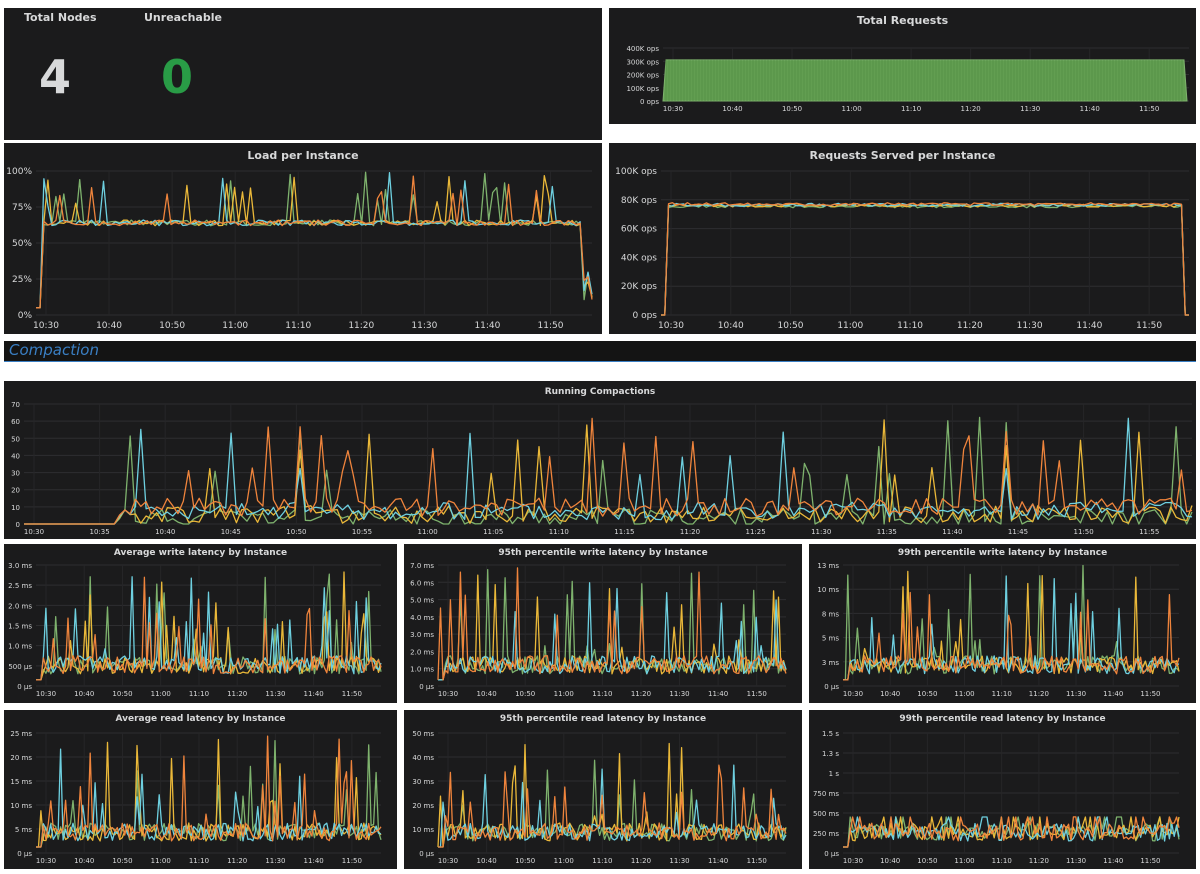  I want to click on y-tick-label: 10 ms, so click(423, 830).